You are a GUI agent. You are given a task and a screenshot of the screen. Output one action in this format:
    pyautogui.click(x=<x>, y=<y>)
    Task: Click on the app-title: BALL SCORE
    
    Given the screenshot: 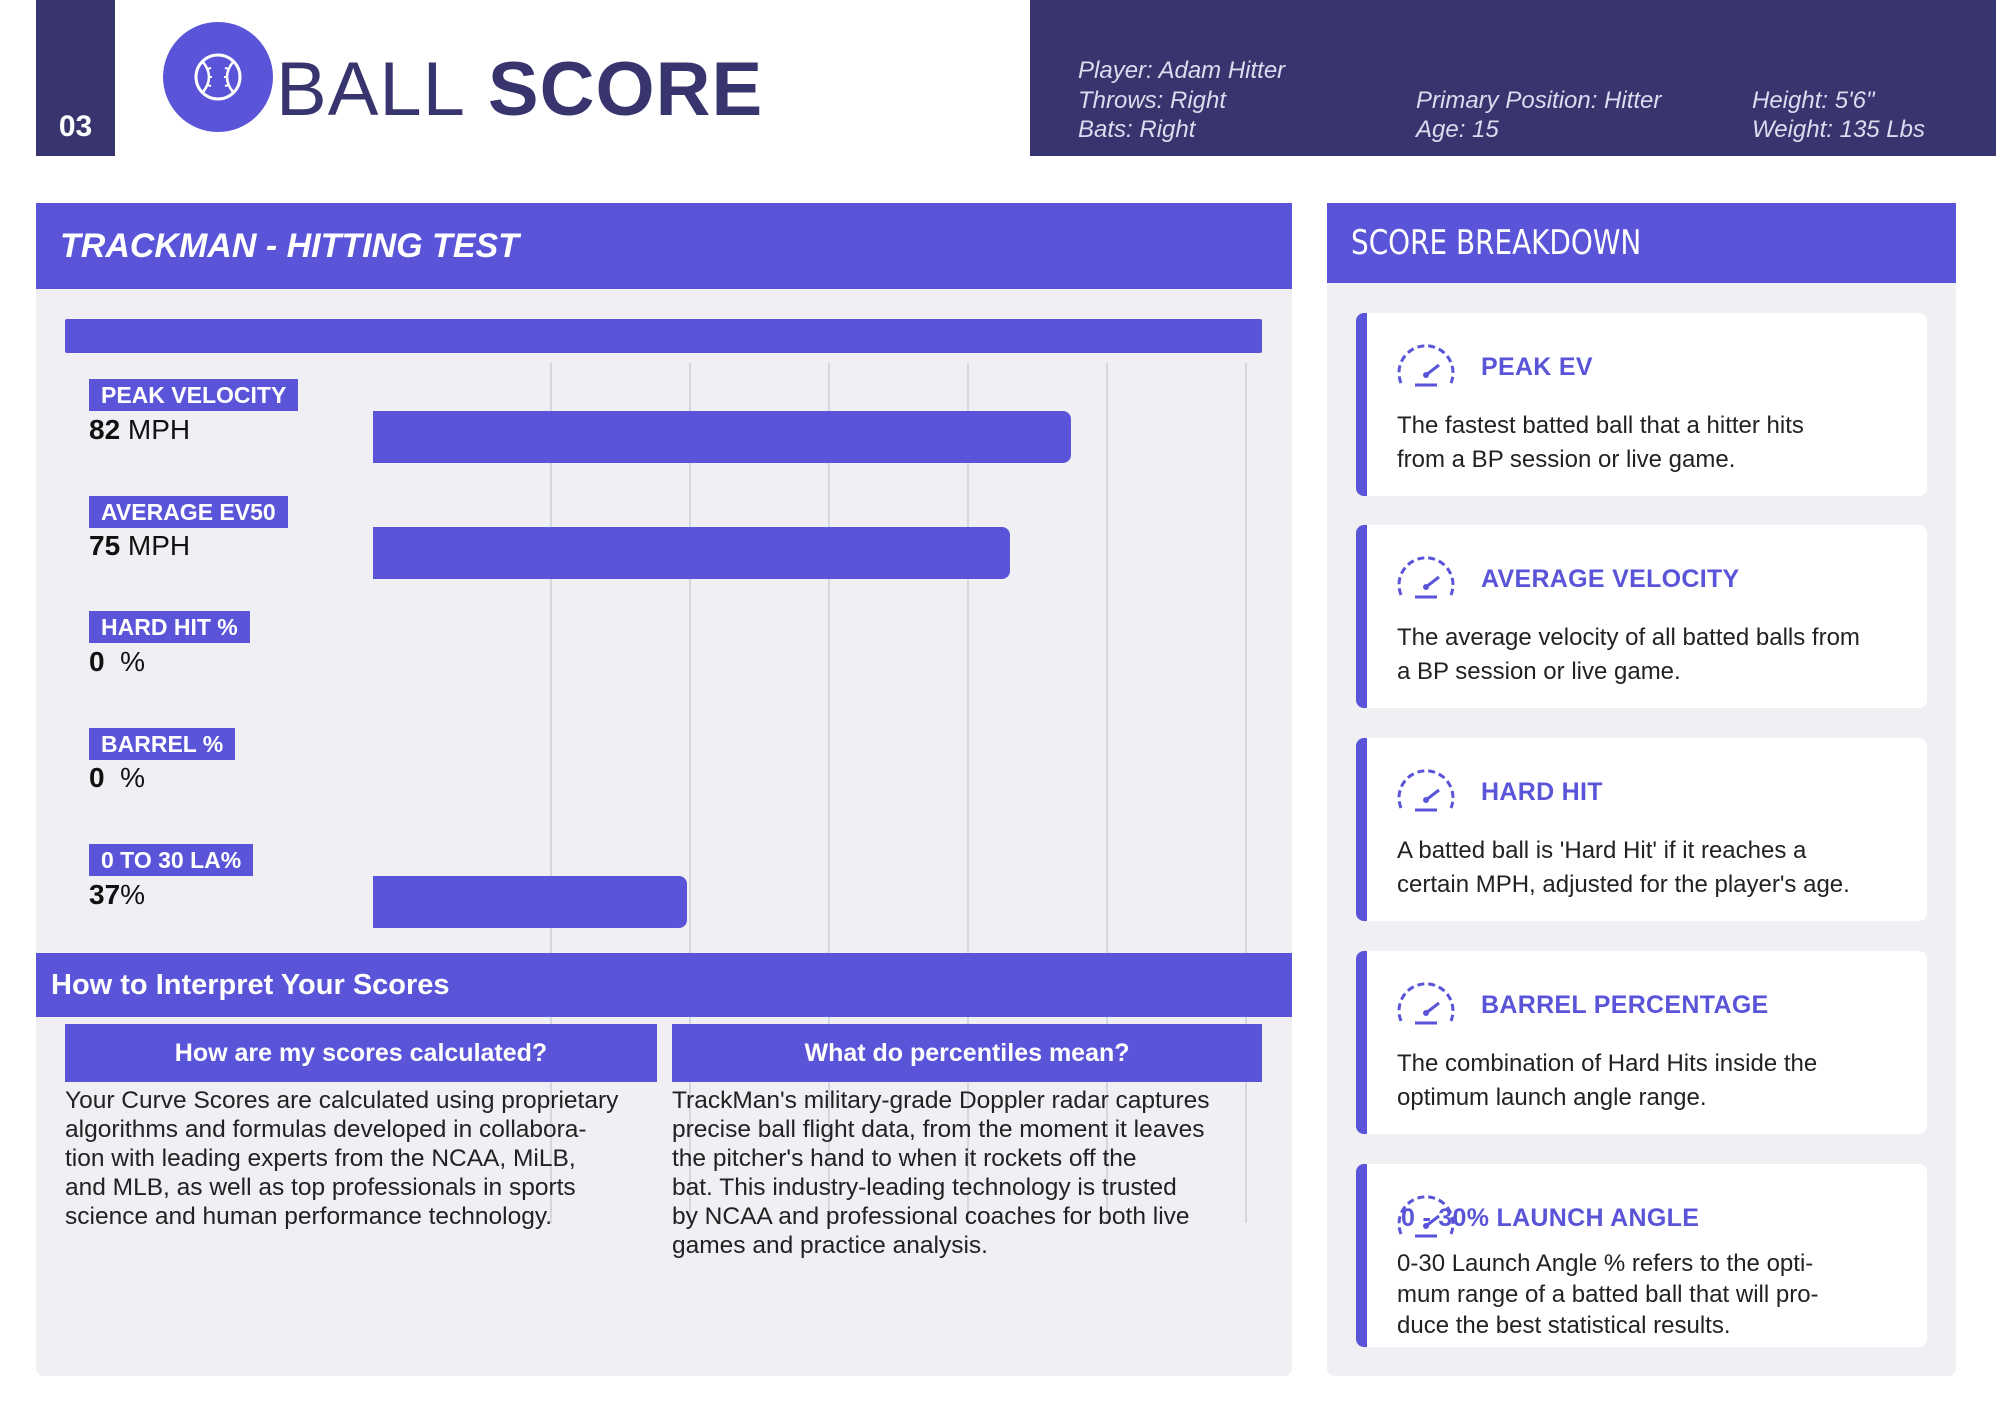 What is the action you would take?
    pyautogui.click(x=519, y=89)
    